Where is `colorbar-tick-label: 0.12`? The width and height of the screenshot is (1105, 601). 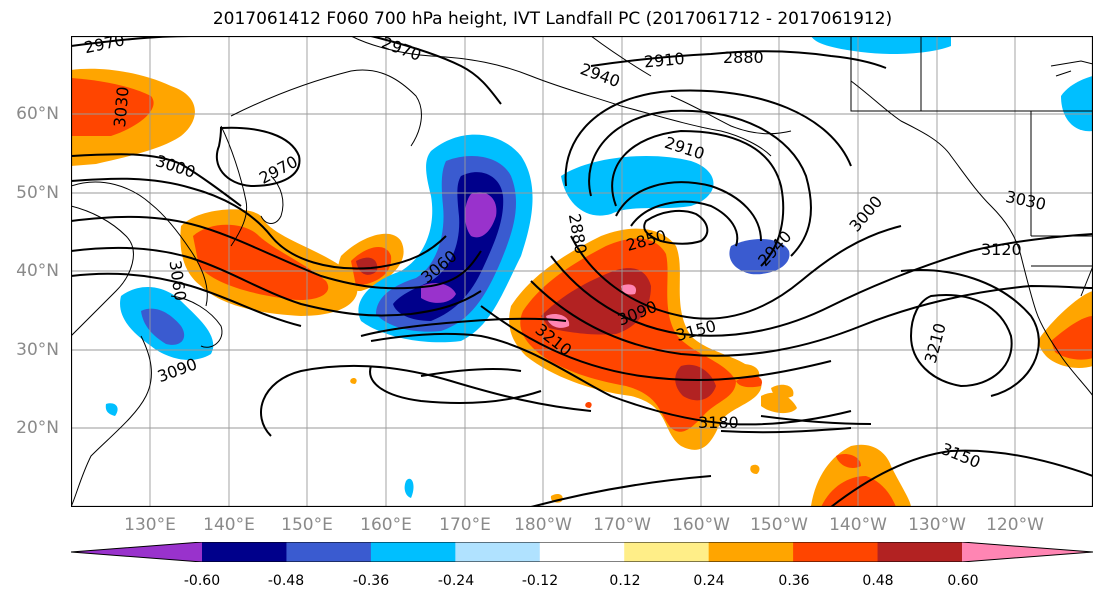 colorbar-tick-label: 0.12 is located at coordinates (625, 581).